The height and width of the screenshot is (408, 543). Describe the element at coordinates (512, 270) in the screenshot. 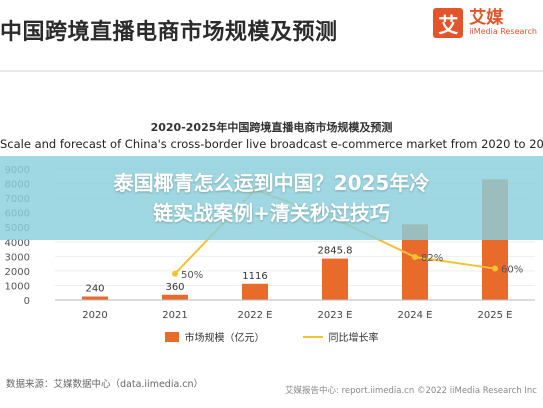

I see `growth-rate-label: 60%` at that location.